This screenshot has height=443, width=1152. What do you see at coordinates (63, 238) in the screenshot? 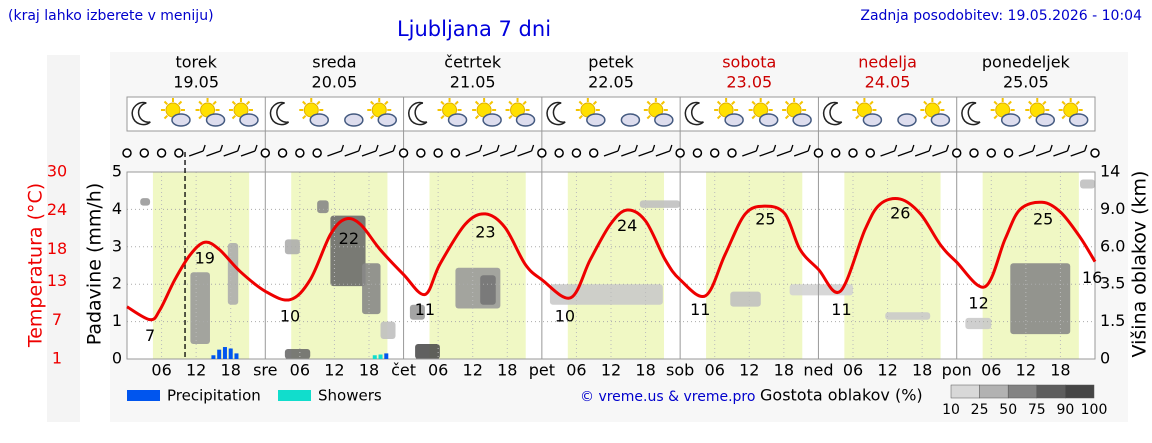
I see `left-strip` at bounding box center [63, 238].